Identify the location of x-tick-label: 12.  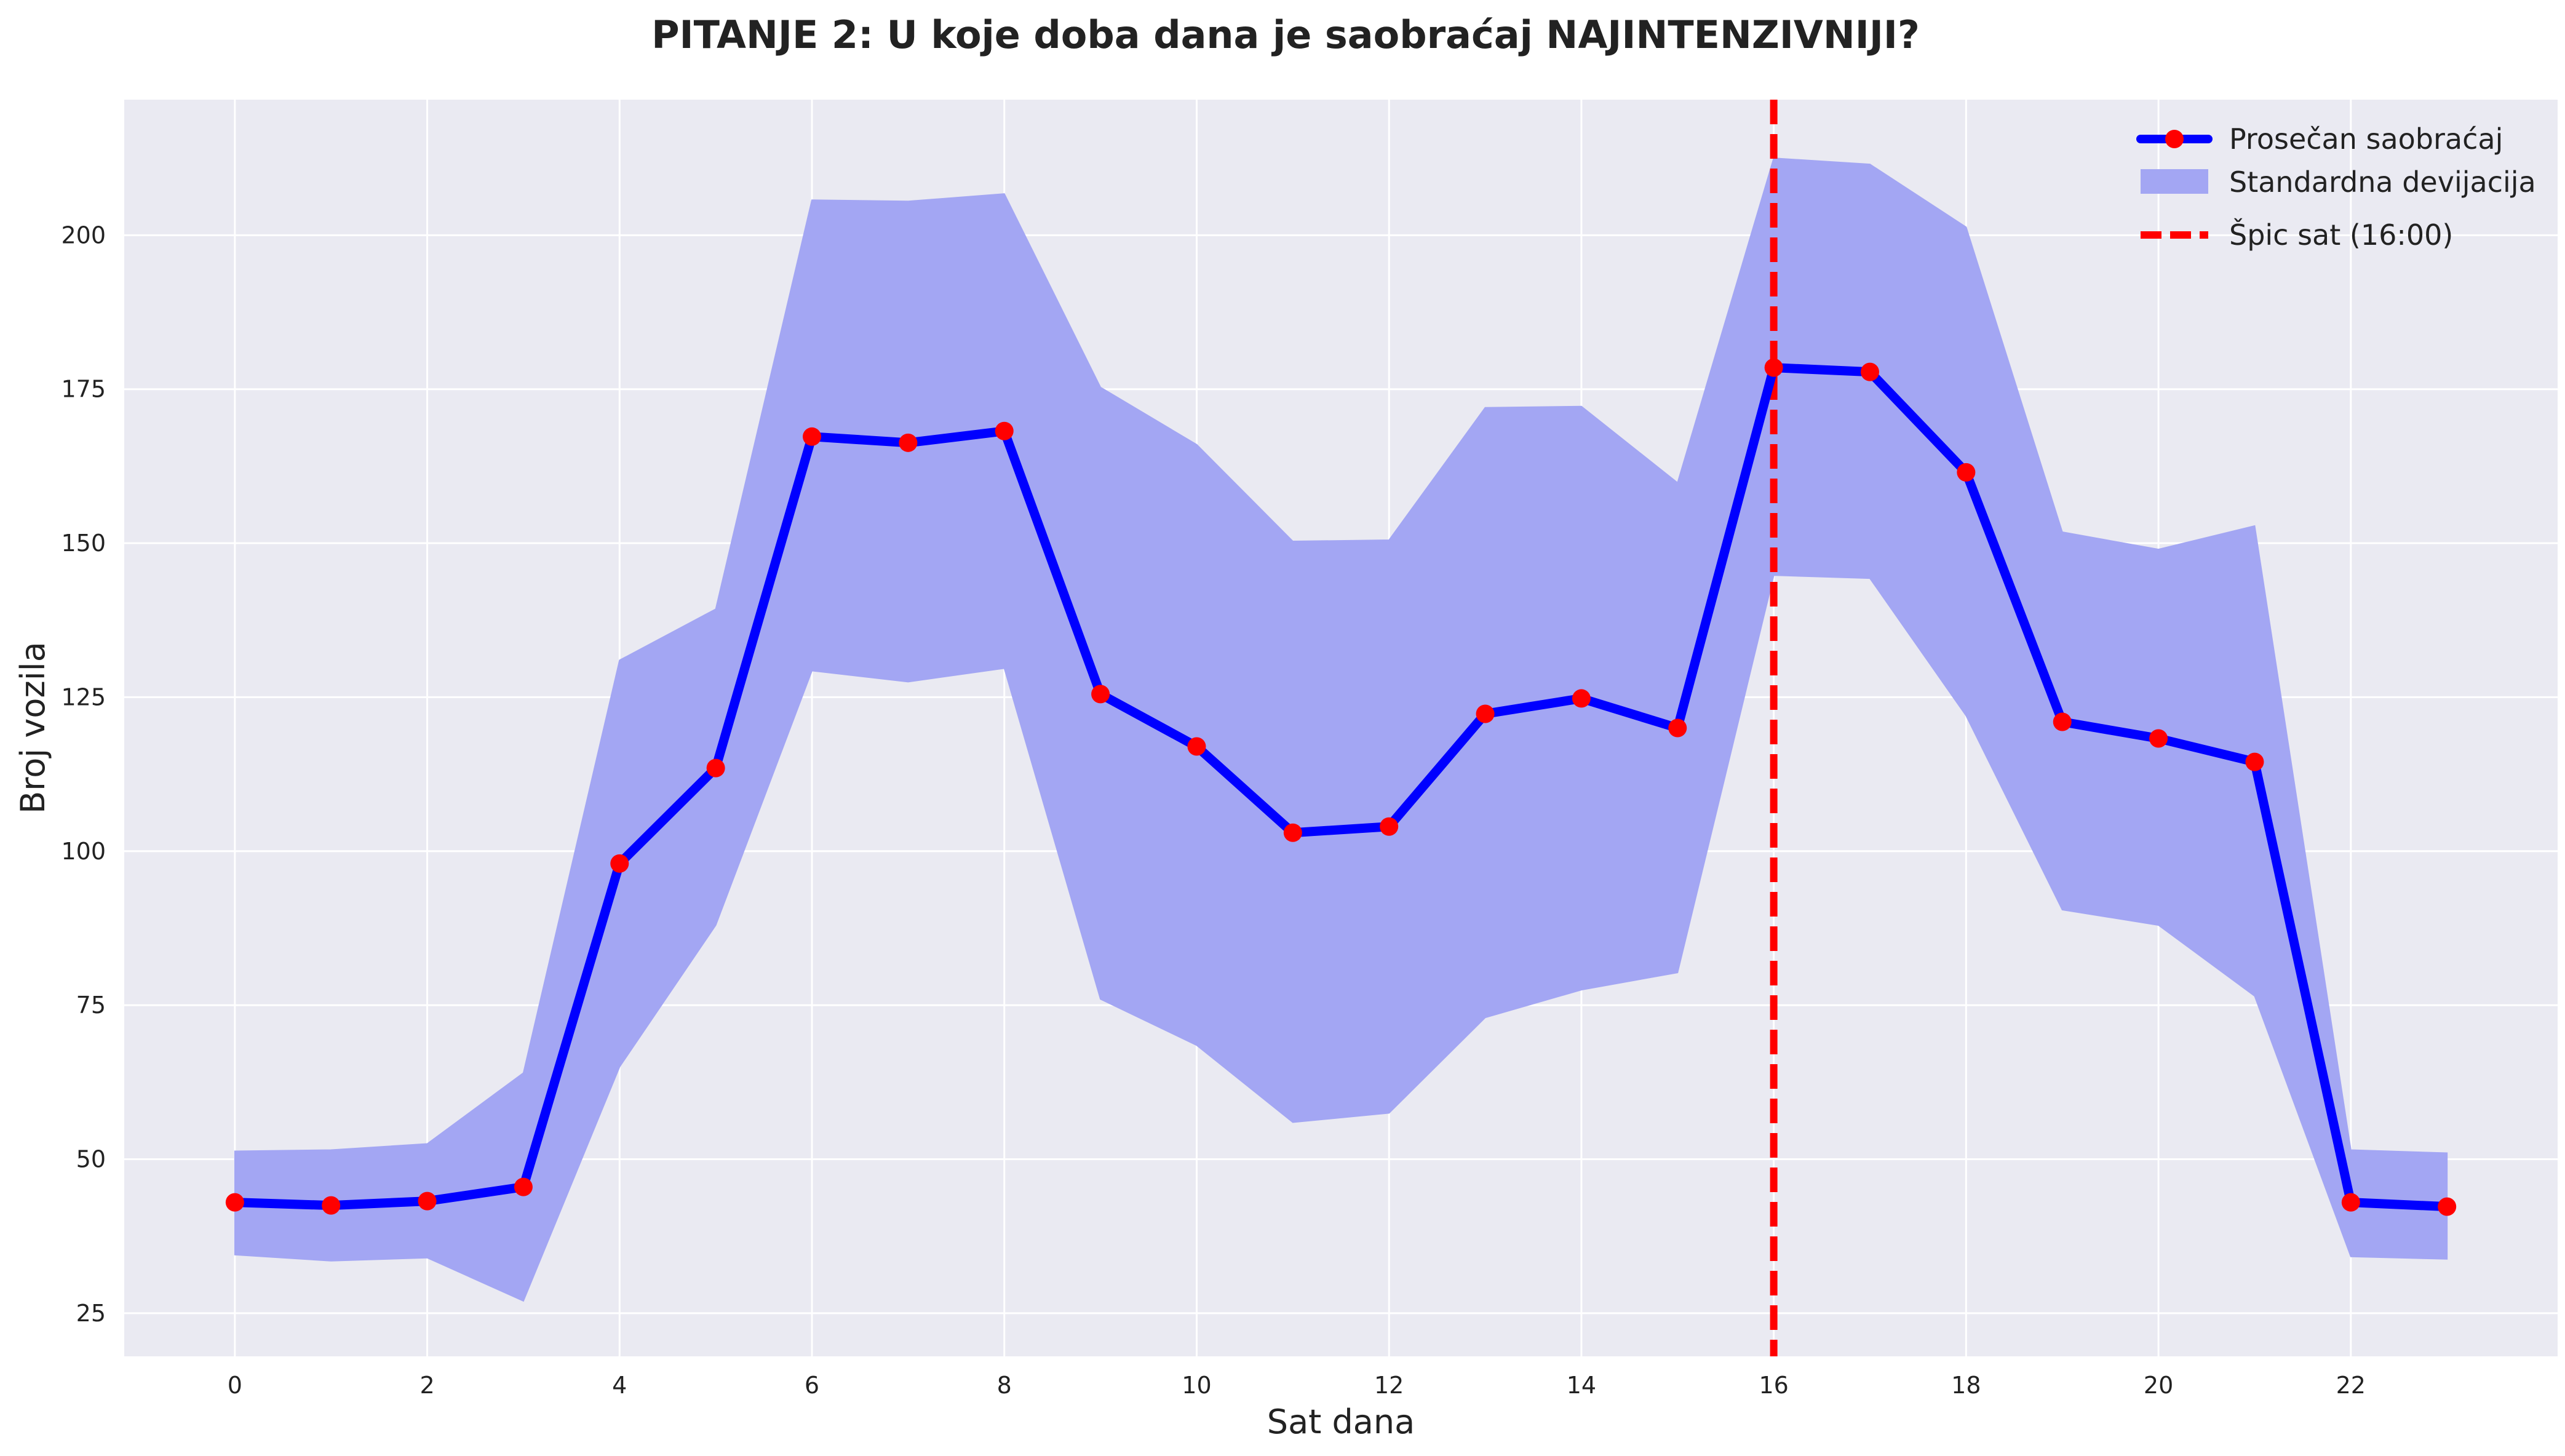
(1389, 1385).